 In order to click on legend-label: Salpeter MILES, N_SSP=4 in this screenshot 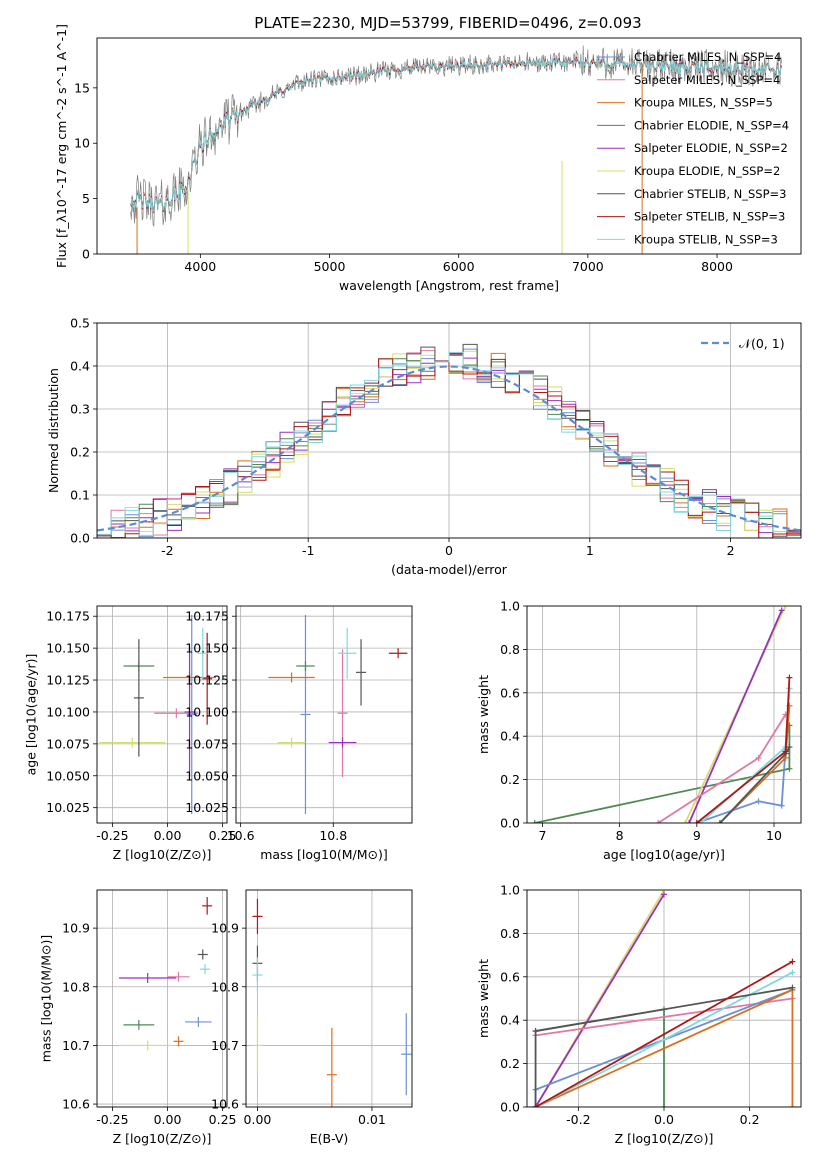, I will do `click(707, 80)`.